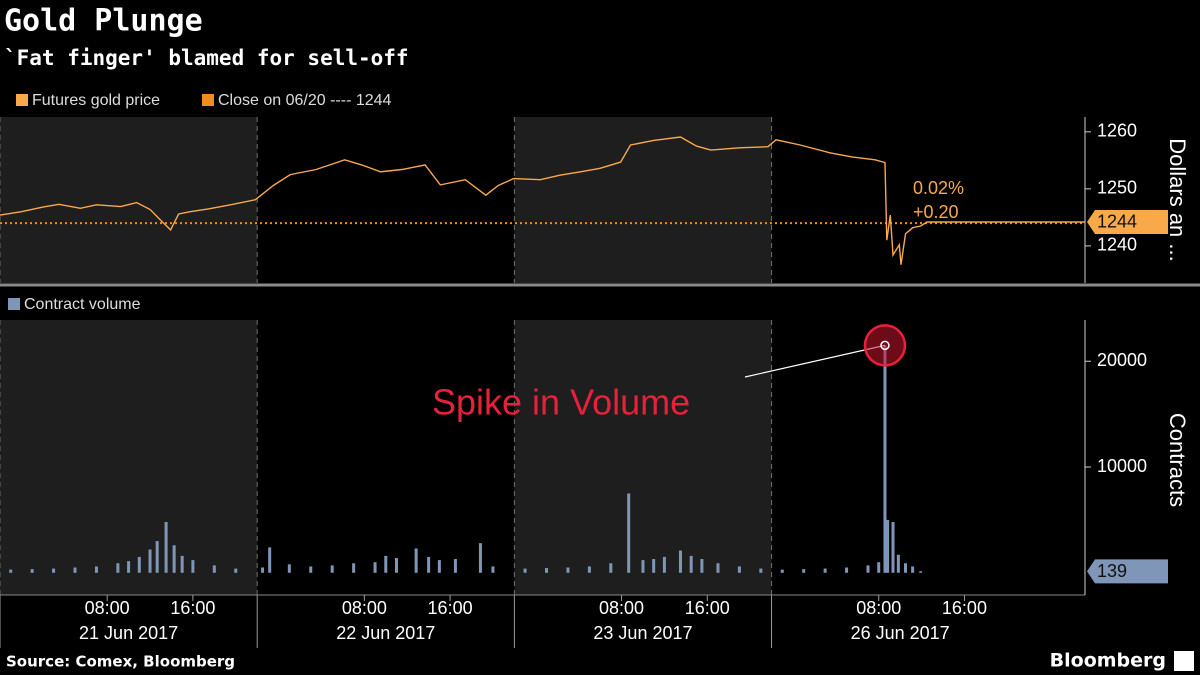 This screenshot has height=675, width=1200. Describe the element at coordinates (1122, 360) in the screenshot. I see `y-tick-label: 20000` at that location.